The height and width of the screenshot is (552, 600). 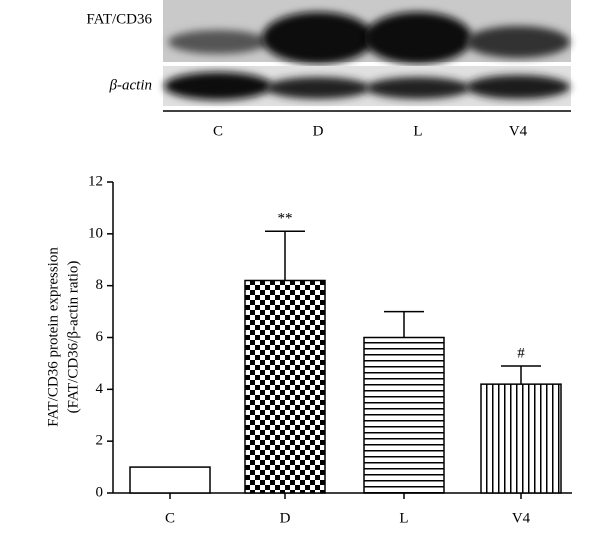 What do you see at coordinates (100, 492) in the screenshot?
I see `y-tick-label: 0` at bounding box center [100, 492].